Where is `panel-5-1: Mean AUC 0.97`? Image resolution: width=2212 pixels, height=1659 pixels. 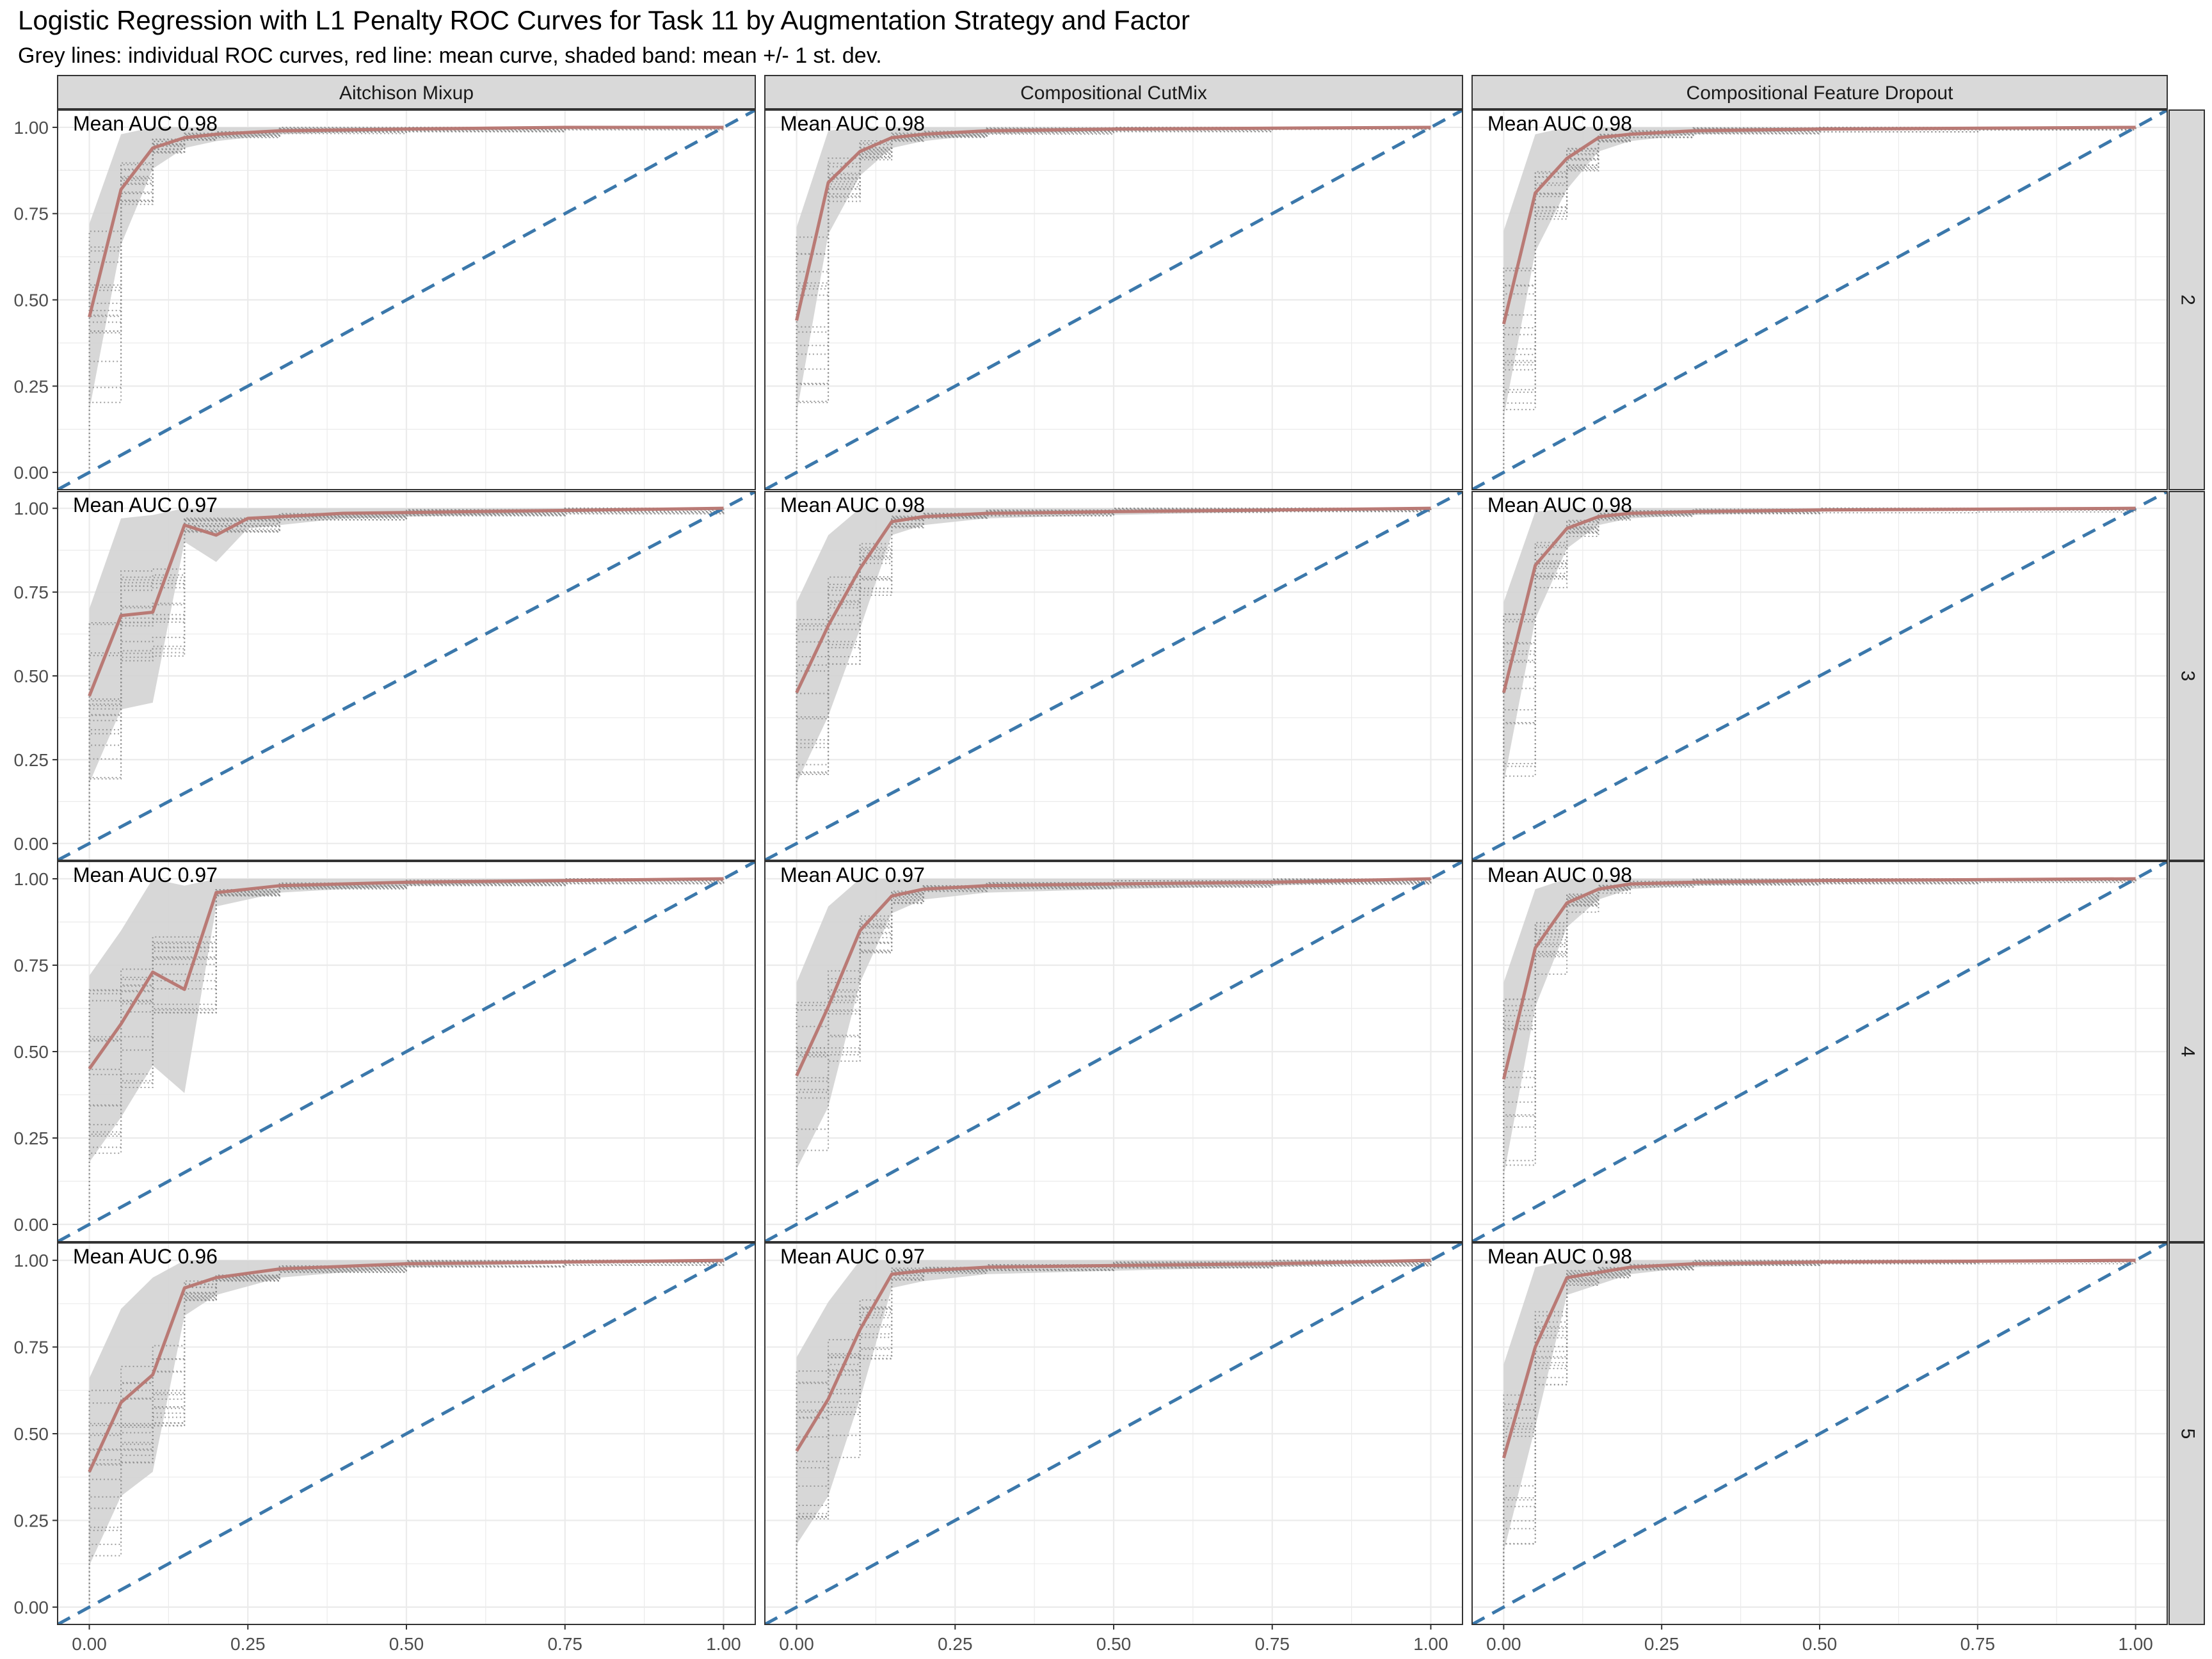
panel-5-1: Mean AUC 0.97 is located at coordinates (1113, 1433).